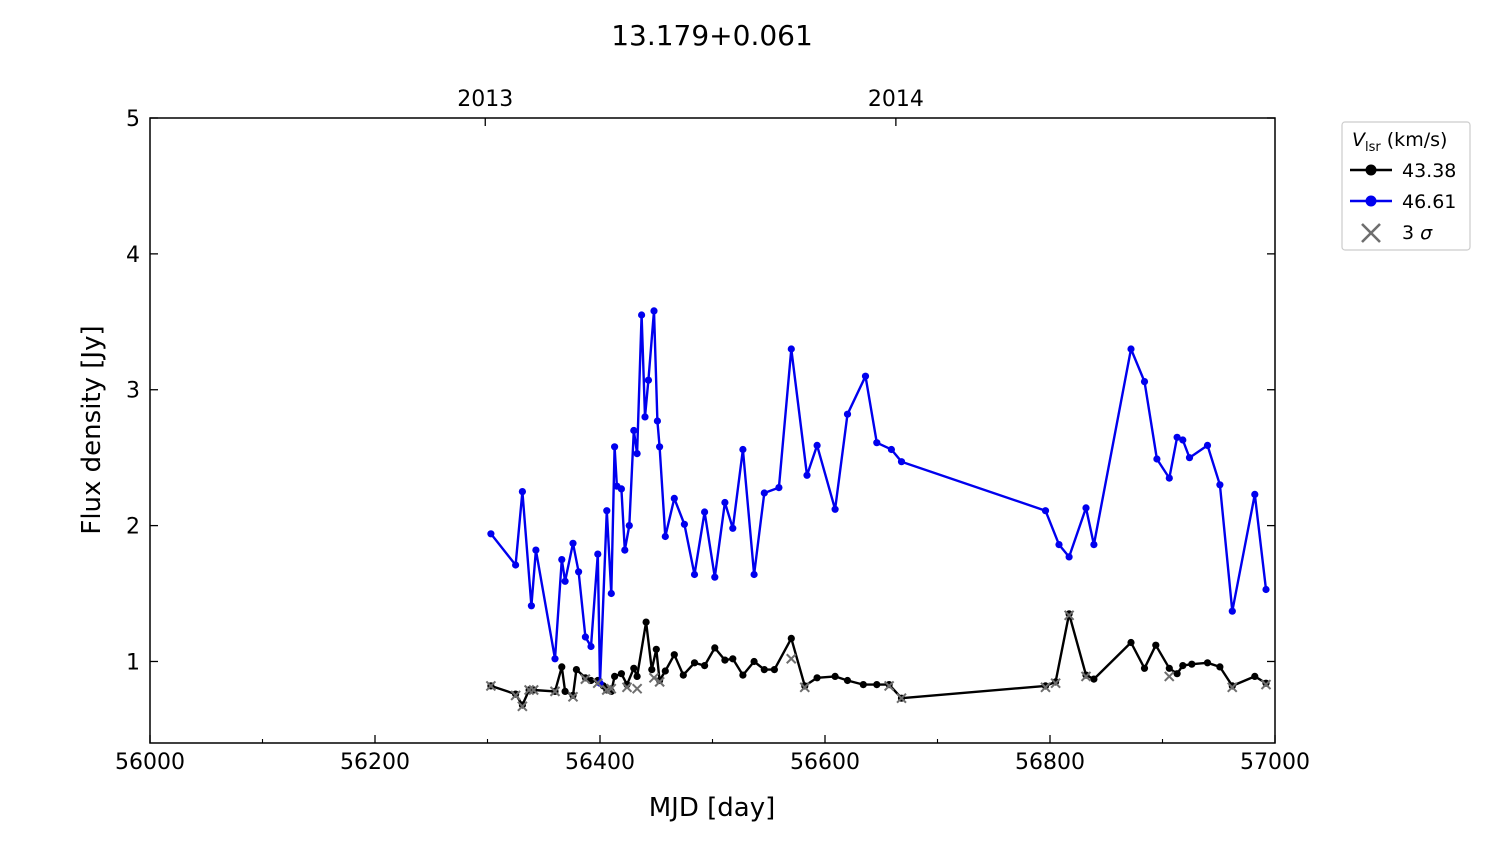 The height and width of the screenshot is (844, 1500). Describe the element at coordinates (600, 762) in the screenshot. I see `x-tick-label: 56400` at that location.